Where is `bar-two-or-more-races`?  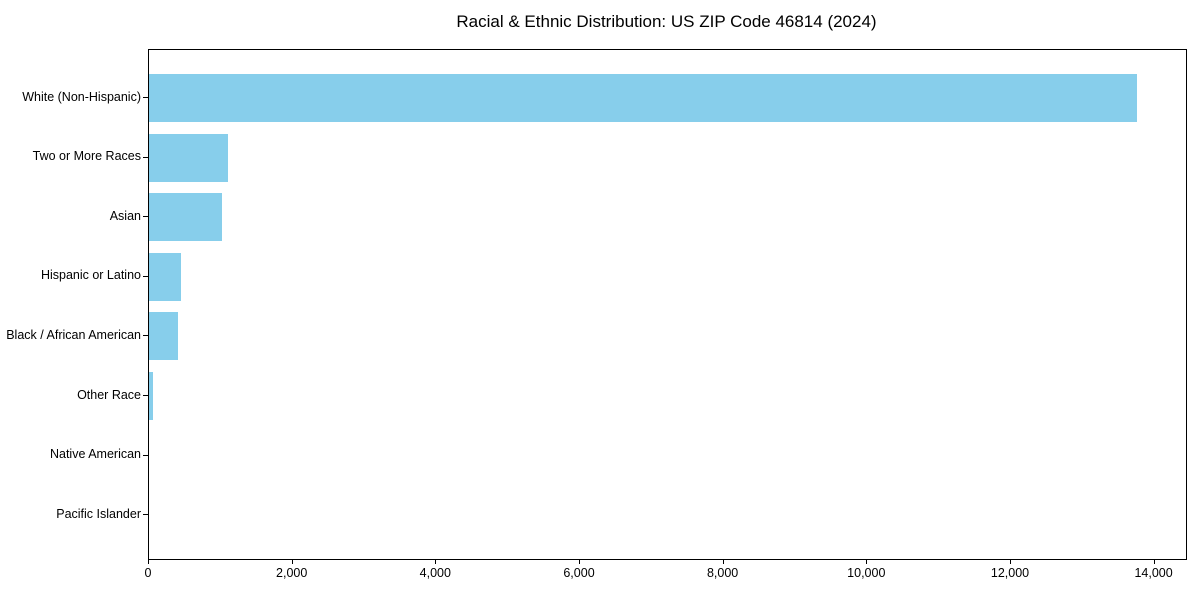
bar-two-or-more-races is located at coordinates (188, 157).